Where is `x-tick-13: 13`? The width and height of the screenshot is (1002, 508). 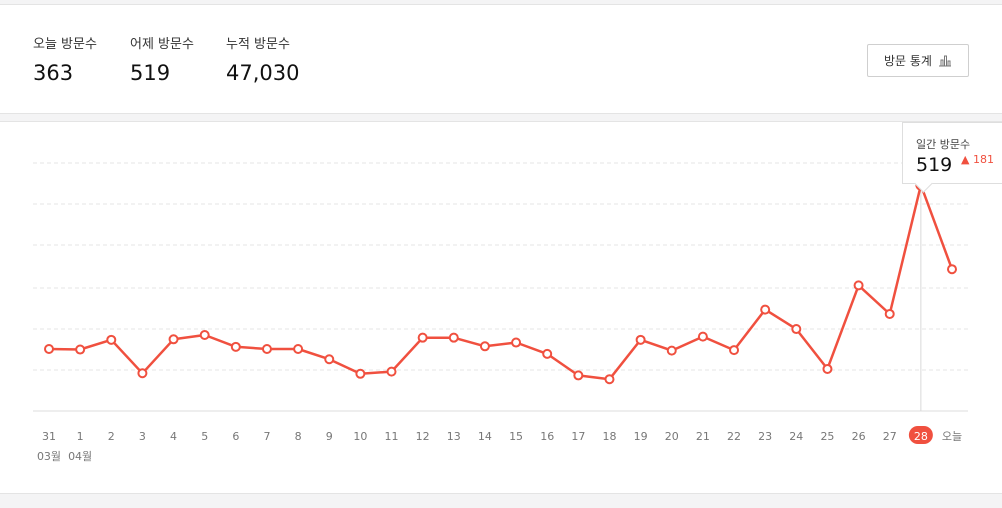 x-tick-13: 13 is located at coordinates (454, 436).